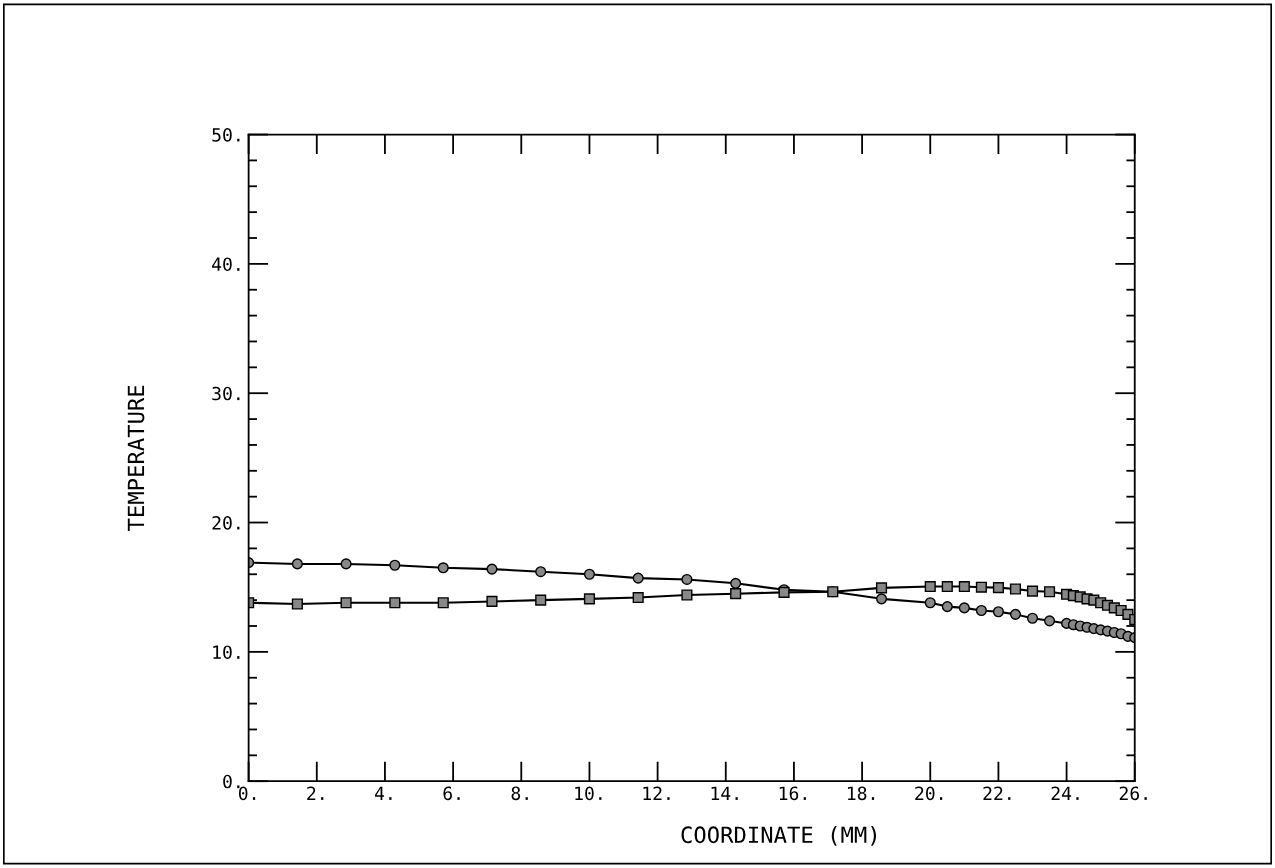  What do you see at coordinates (1133, 793) in the screenshot?
I see `x-tick-label: 26.` at bounding box center [1133, 793].